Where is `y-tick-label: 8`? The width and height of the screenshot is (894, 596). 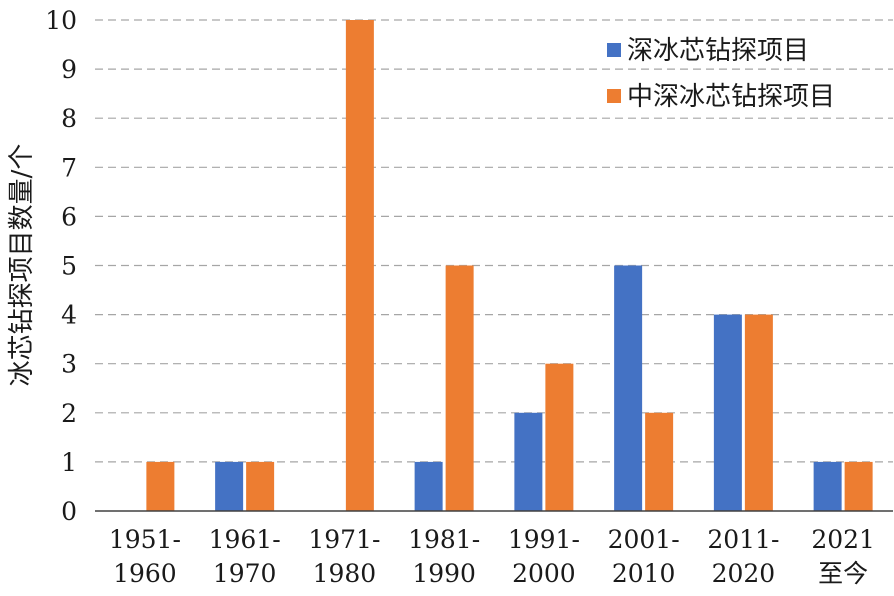 y-tick-label: 8 is located at coordinates (69, 118).